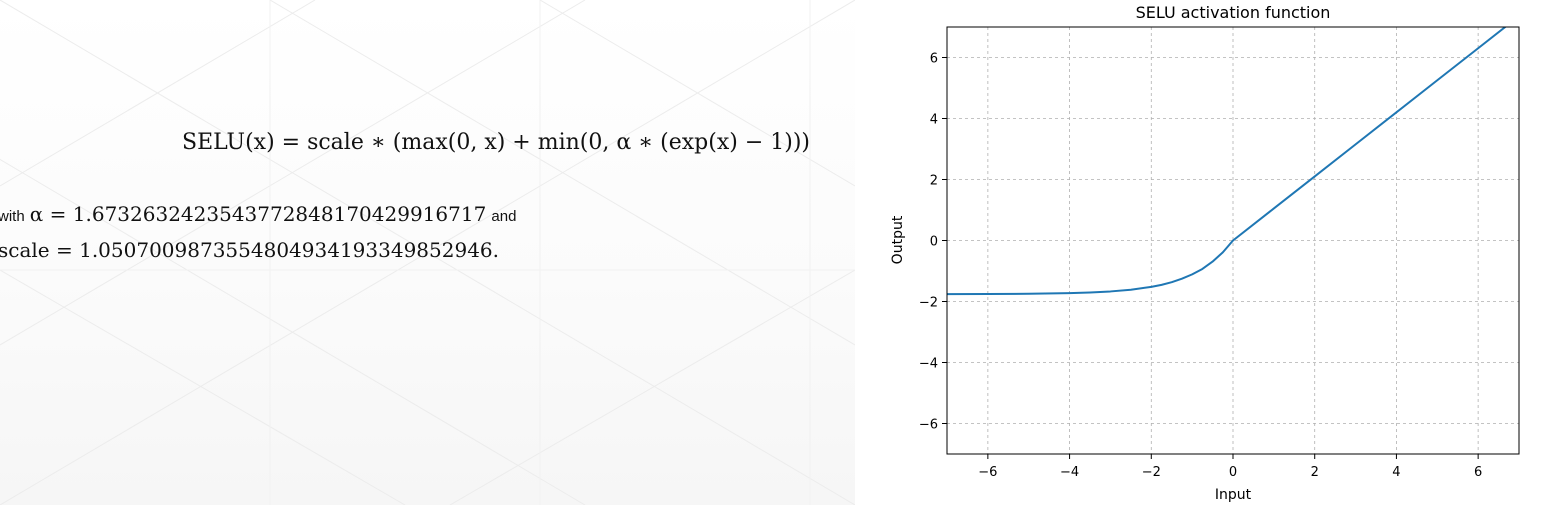 This screenshot has width=1546, height=505. What do you see at coordinates (1233, 472) in the screenshot?
I see `x-tick-label: 0` at bounding box center [1233, 472].